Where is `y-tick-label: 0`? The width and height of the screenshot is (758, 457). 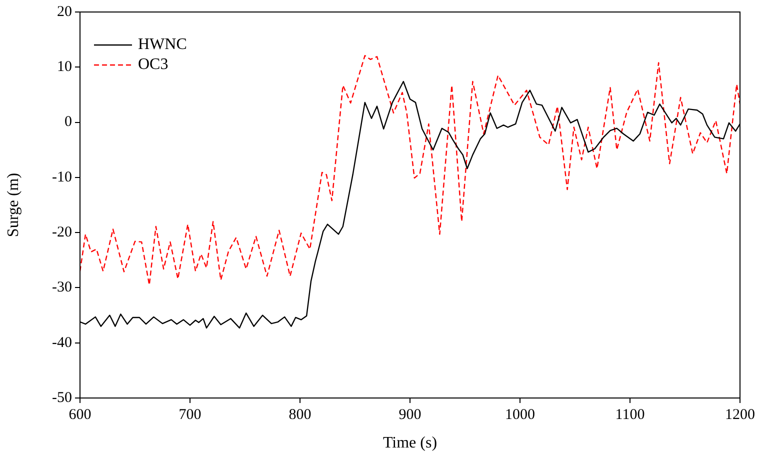 y-tick-label: 0 is located at coordinates (68, 122).